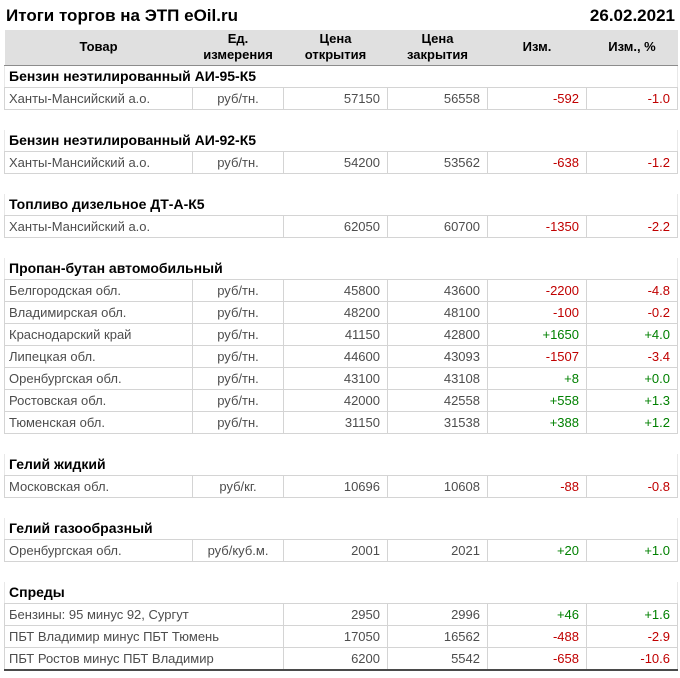  I want to click on change-cell: -1350, so click(537, 226).